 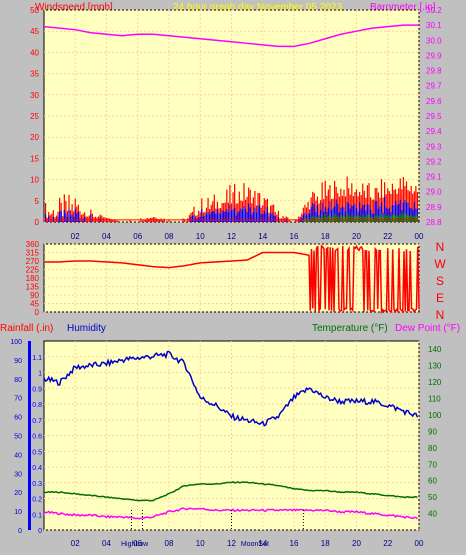 I want to click on humidity-tick-label: 20, so click(x=18, y=493).